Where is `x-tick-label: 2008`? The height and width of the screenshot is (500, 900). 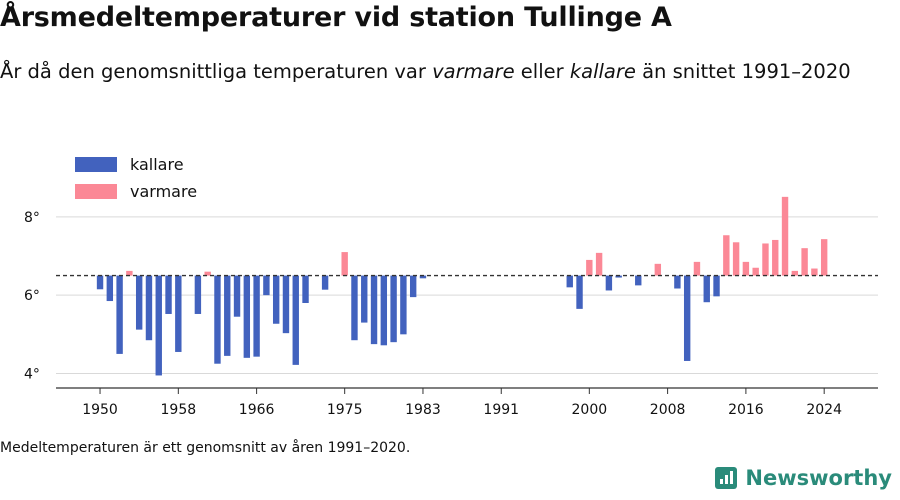 x-tick-label: 2008 is located at coordinates (668, 410).